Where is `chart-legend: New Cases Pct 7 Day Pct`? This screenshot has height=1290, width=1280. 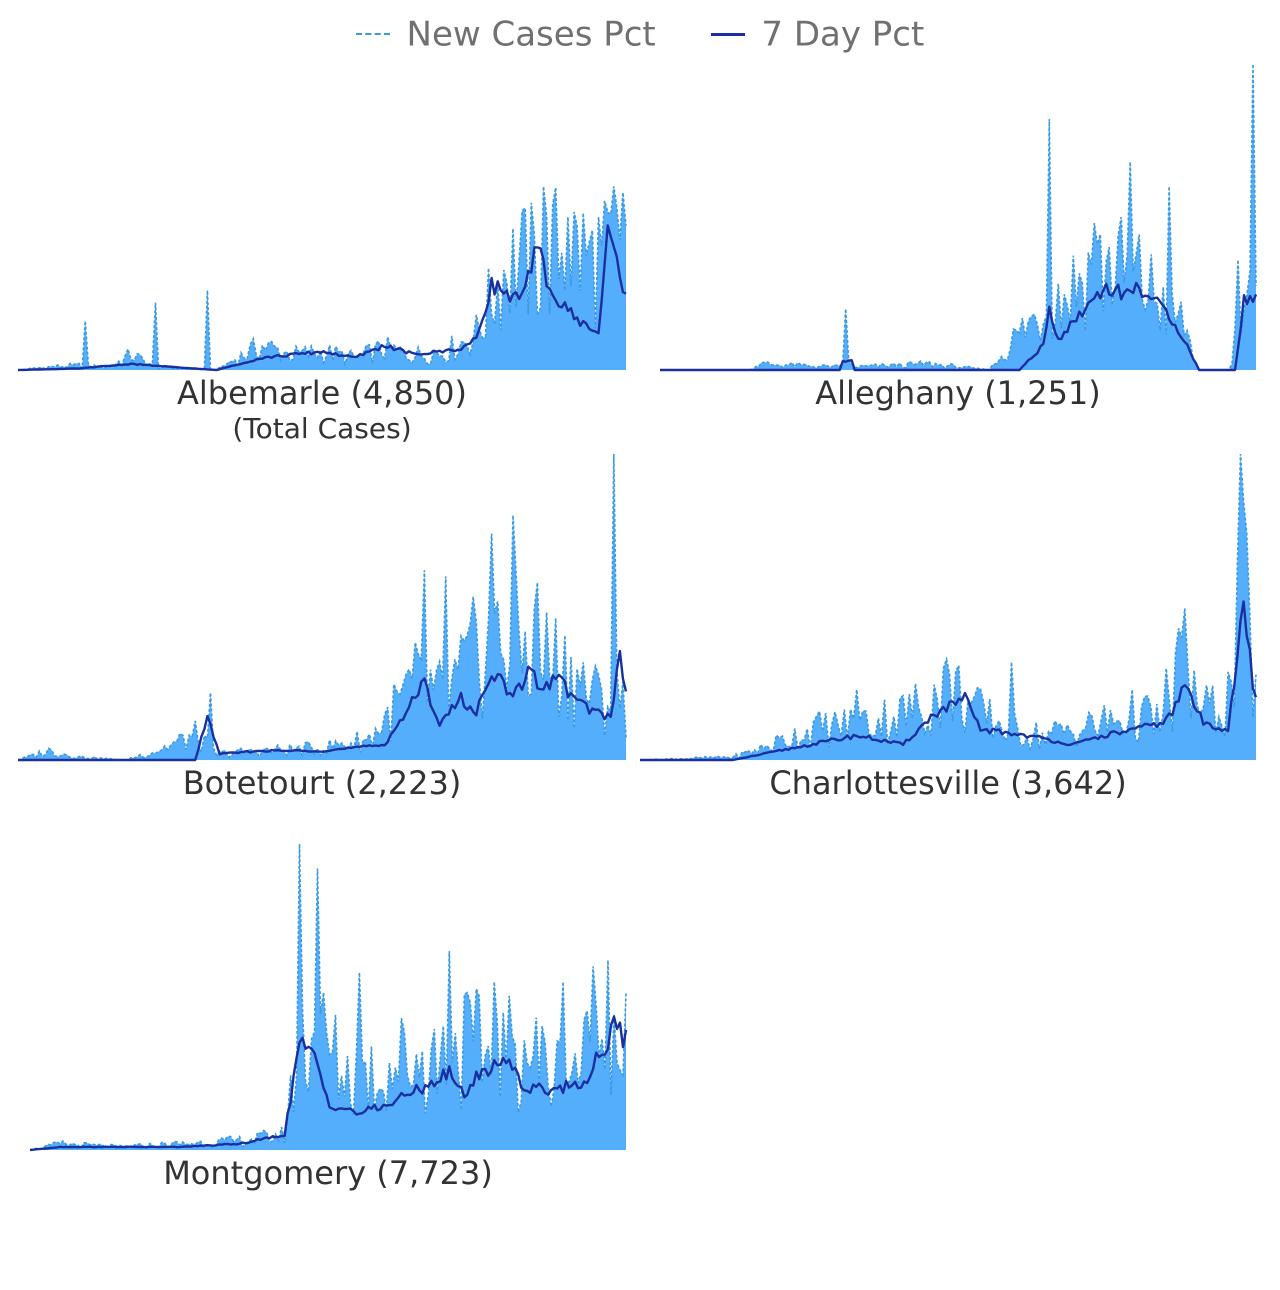
chart-legend: New Cases Pct 7 Day Pct is located at coordinates (640, 33).